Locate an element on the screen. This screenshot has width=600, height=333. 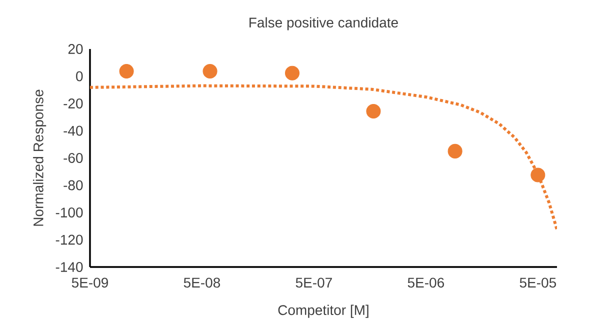
y-tick-label: -100 is located at coordinates (69, 213).